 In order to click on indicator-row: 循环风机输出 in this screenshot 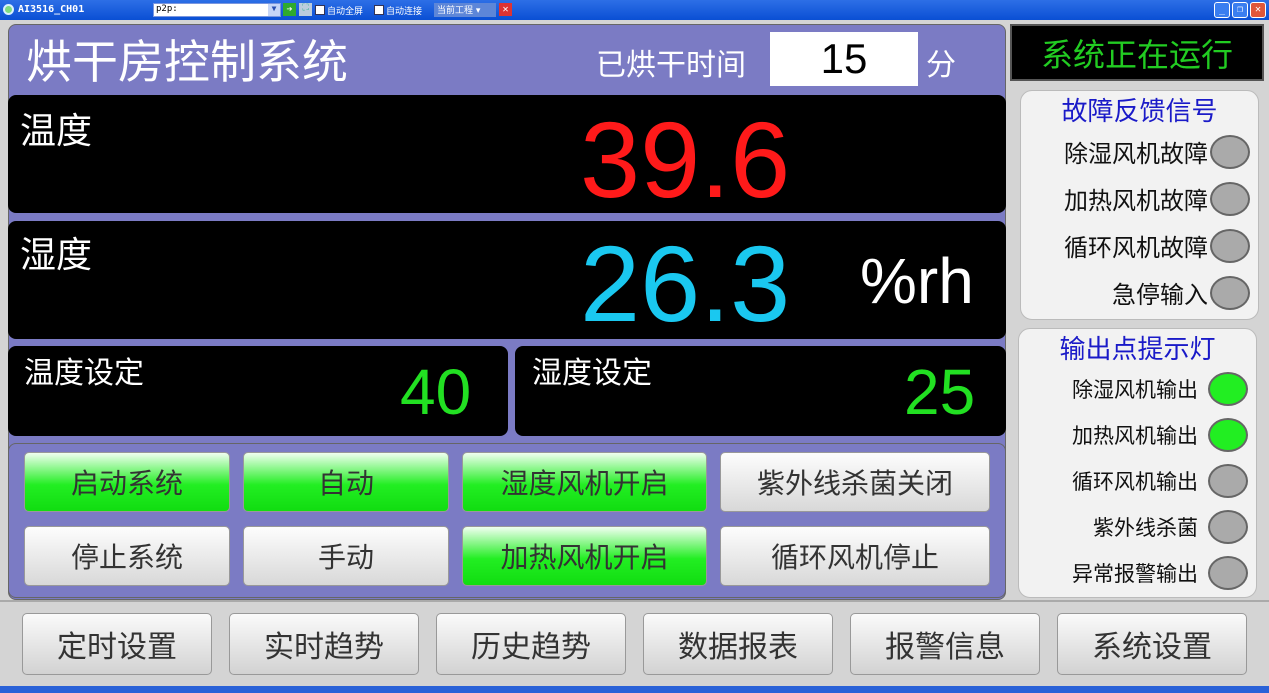, I will do `click(1137, 481)`.